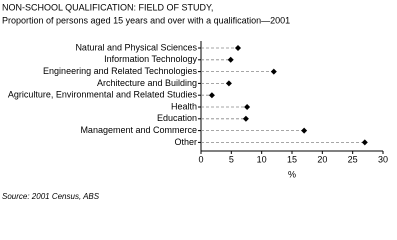 The width and height of the screenshot is (397, 240). Describe the element at coordinates (292, 159) in the screenshot. I see `x-tick-label: 15` at that location.